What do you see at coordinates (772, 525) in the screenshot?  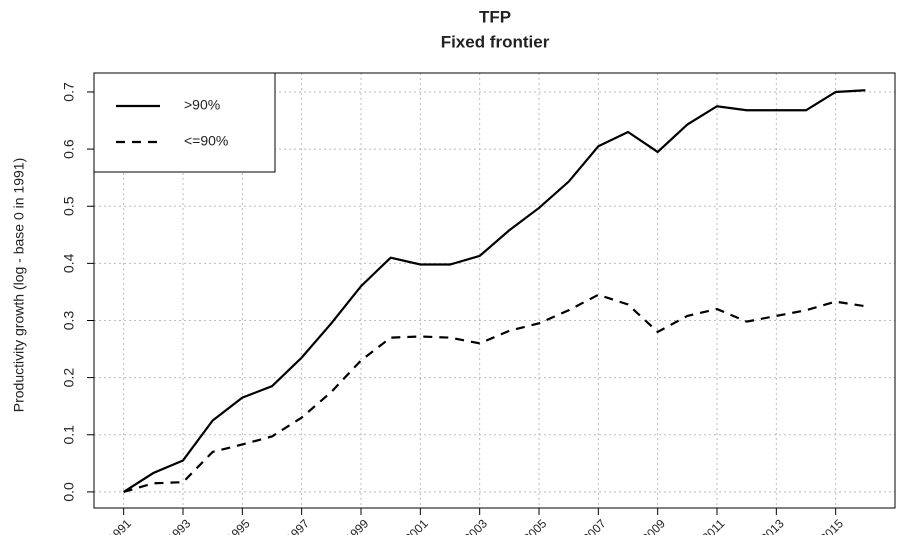 I see `x-tick-label: 2013` at bounding box center [772, 525].